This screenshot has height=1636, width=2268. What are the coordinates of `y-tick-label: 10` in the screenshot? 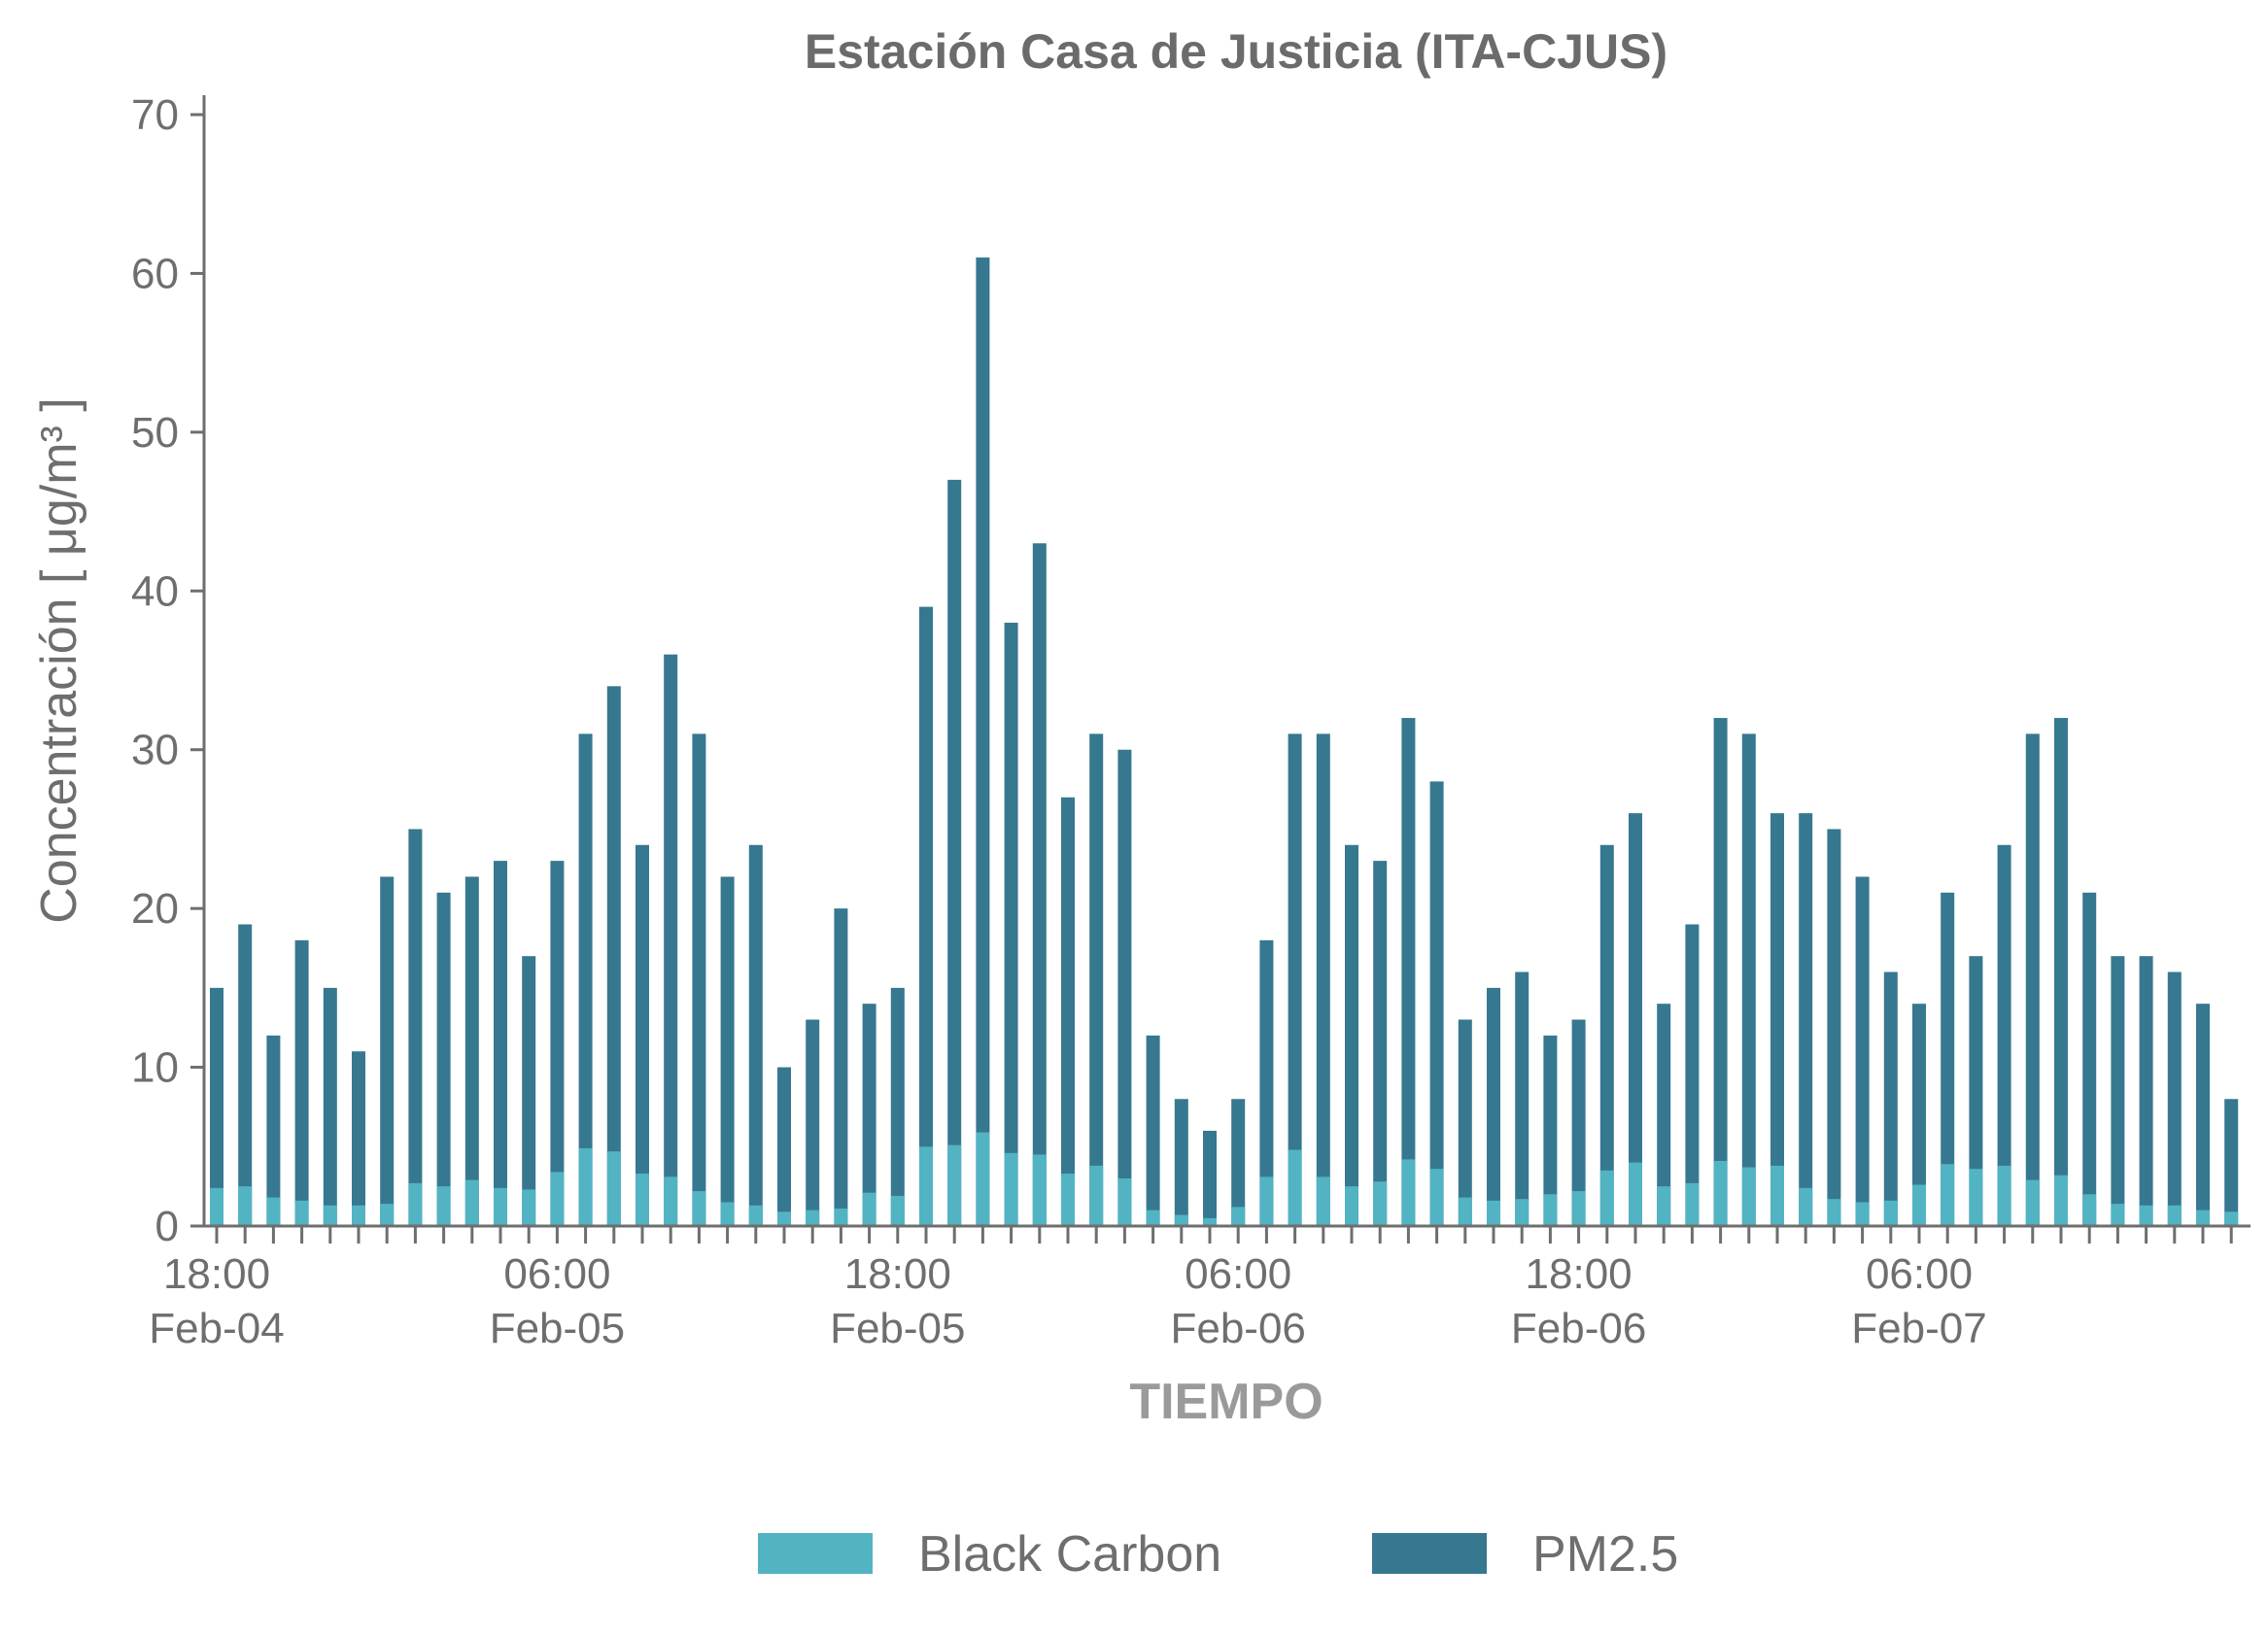 It's located at (155, 1068).